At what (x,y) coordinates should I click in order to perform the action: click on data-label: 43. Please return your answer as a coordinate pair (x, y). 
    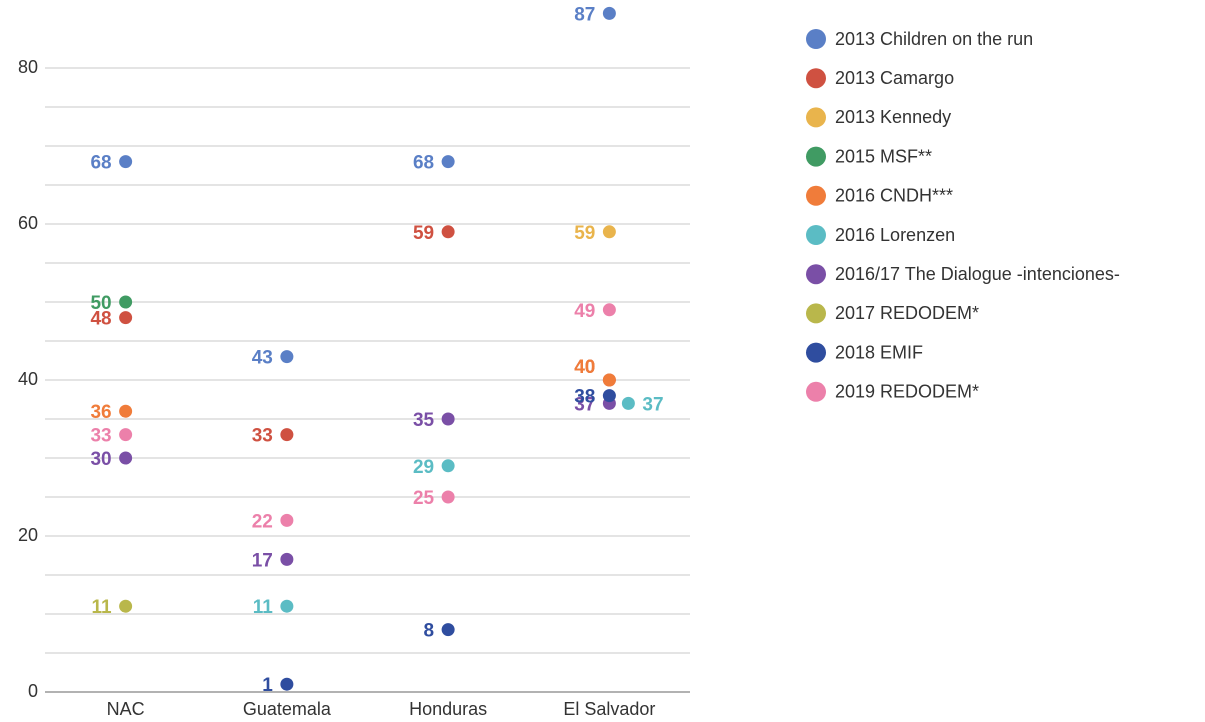
    Looking at the image, I should click on (262, 358).